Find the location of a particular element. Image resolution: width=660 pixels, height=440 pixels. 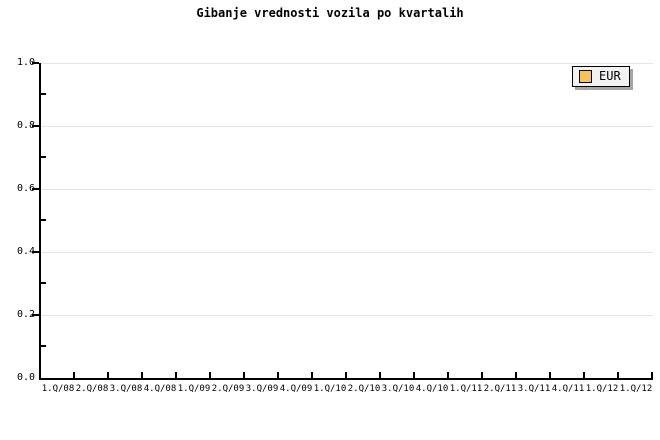

x-tick-label: 1.Q/11 is located at coordinates (466, 389).